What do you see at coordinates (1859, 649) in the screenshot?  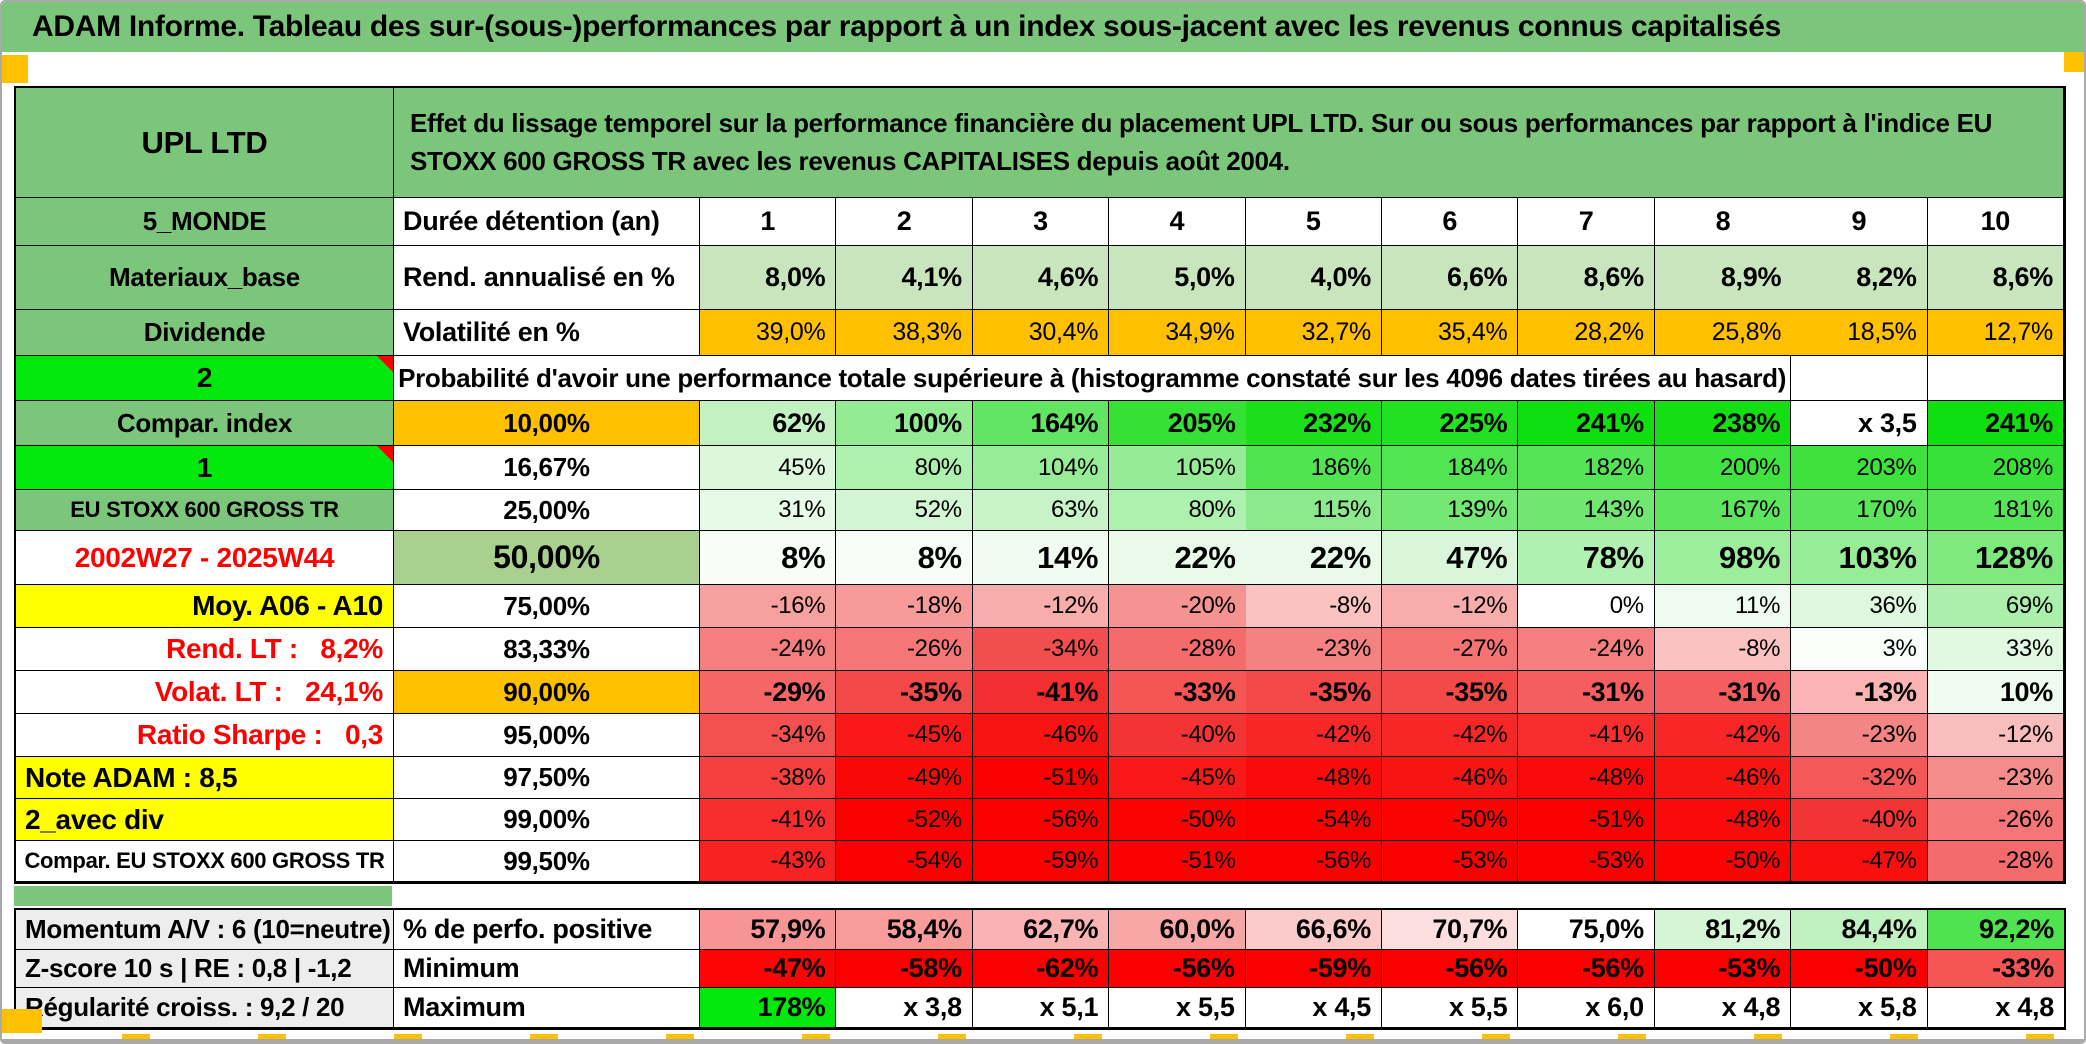 I see `data-cell: 3%` at bounding box center [1859, 649].